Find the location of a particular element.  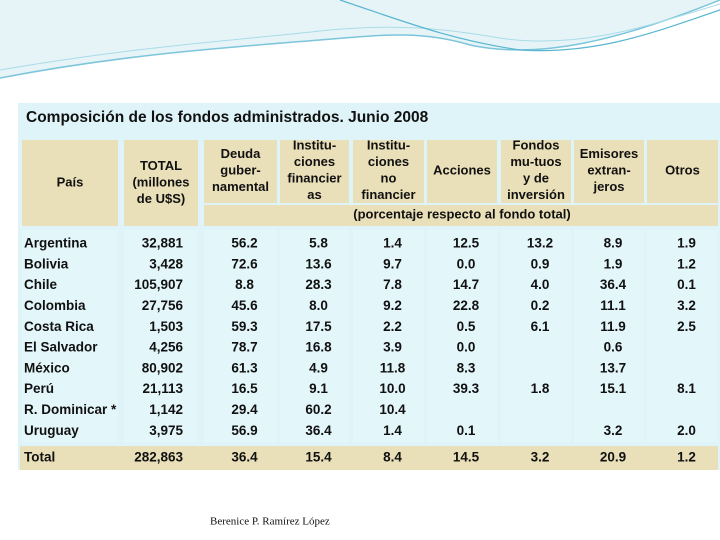

cell-value: 0.2 is located at coordinates (540, 305).